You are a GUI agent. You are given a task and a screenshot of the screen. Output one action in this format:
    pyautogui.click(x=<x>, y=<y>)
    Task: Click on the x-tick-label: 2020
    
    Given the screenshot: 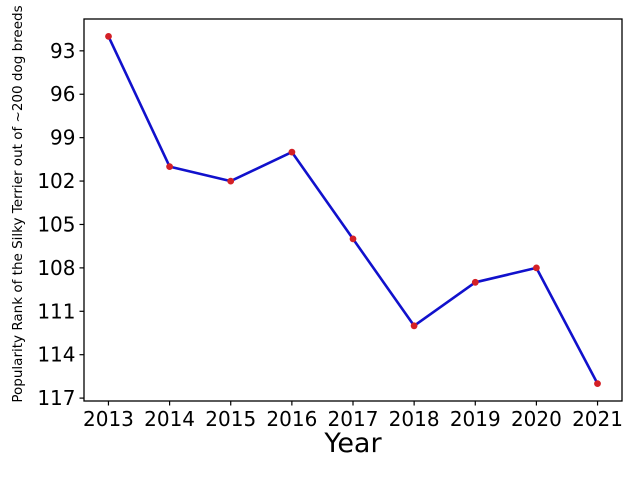 What is the action you would take?
    pyautogui.click(x=536, y=419)
    